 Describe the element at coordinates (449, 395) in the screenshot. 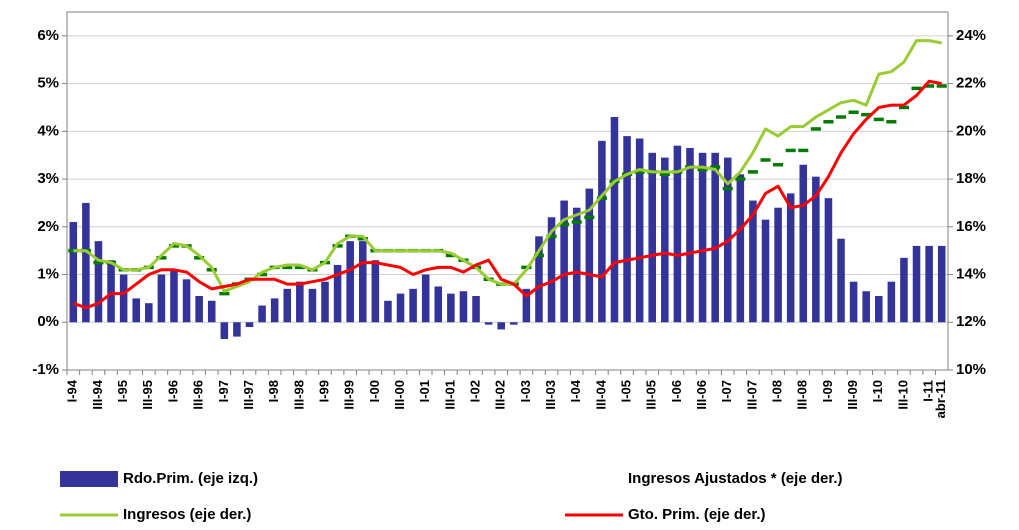

I see `x-tick-label: III-01` at that location.